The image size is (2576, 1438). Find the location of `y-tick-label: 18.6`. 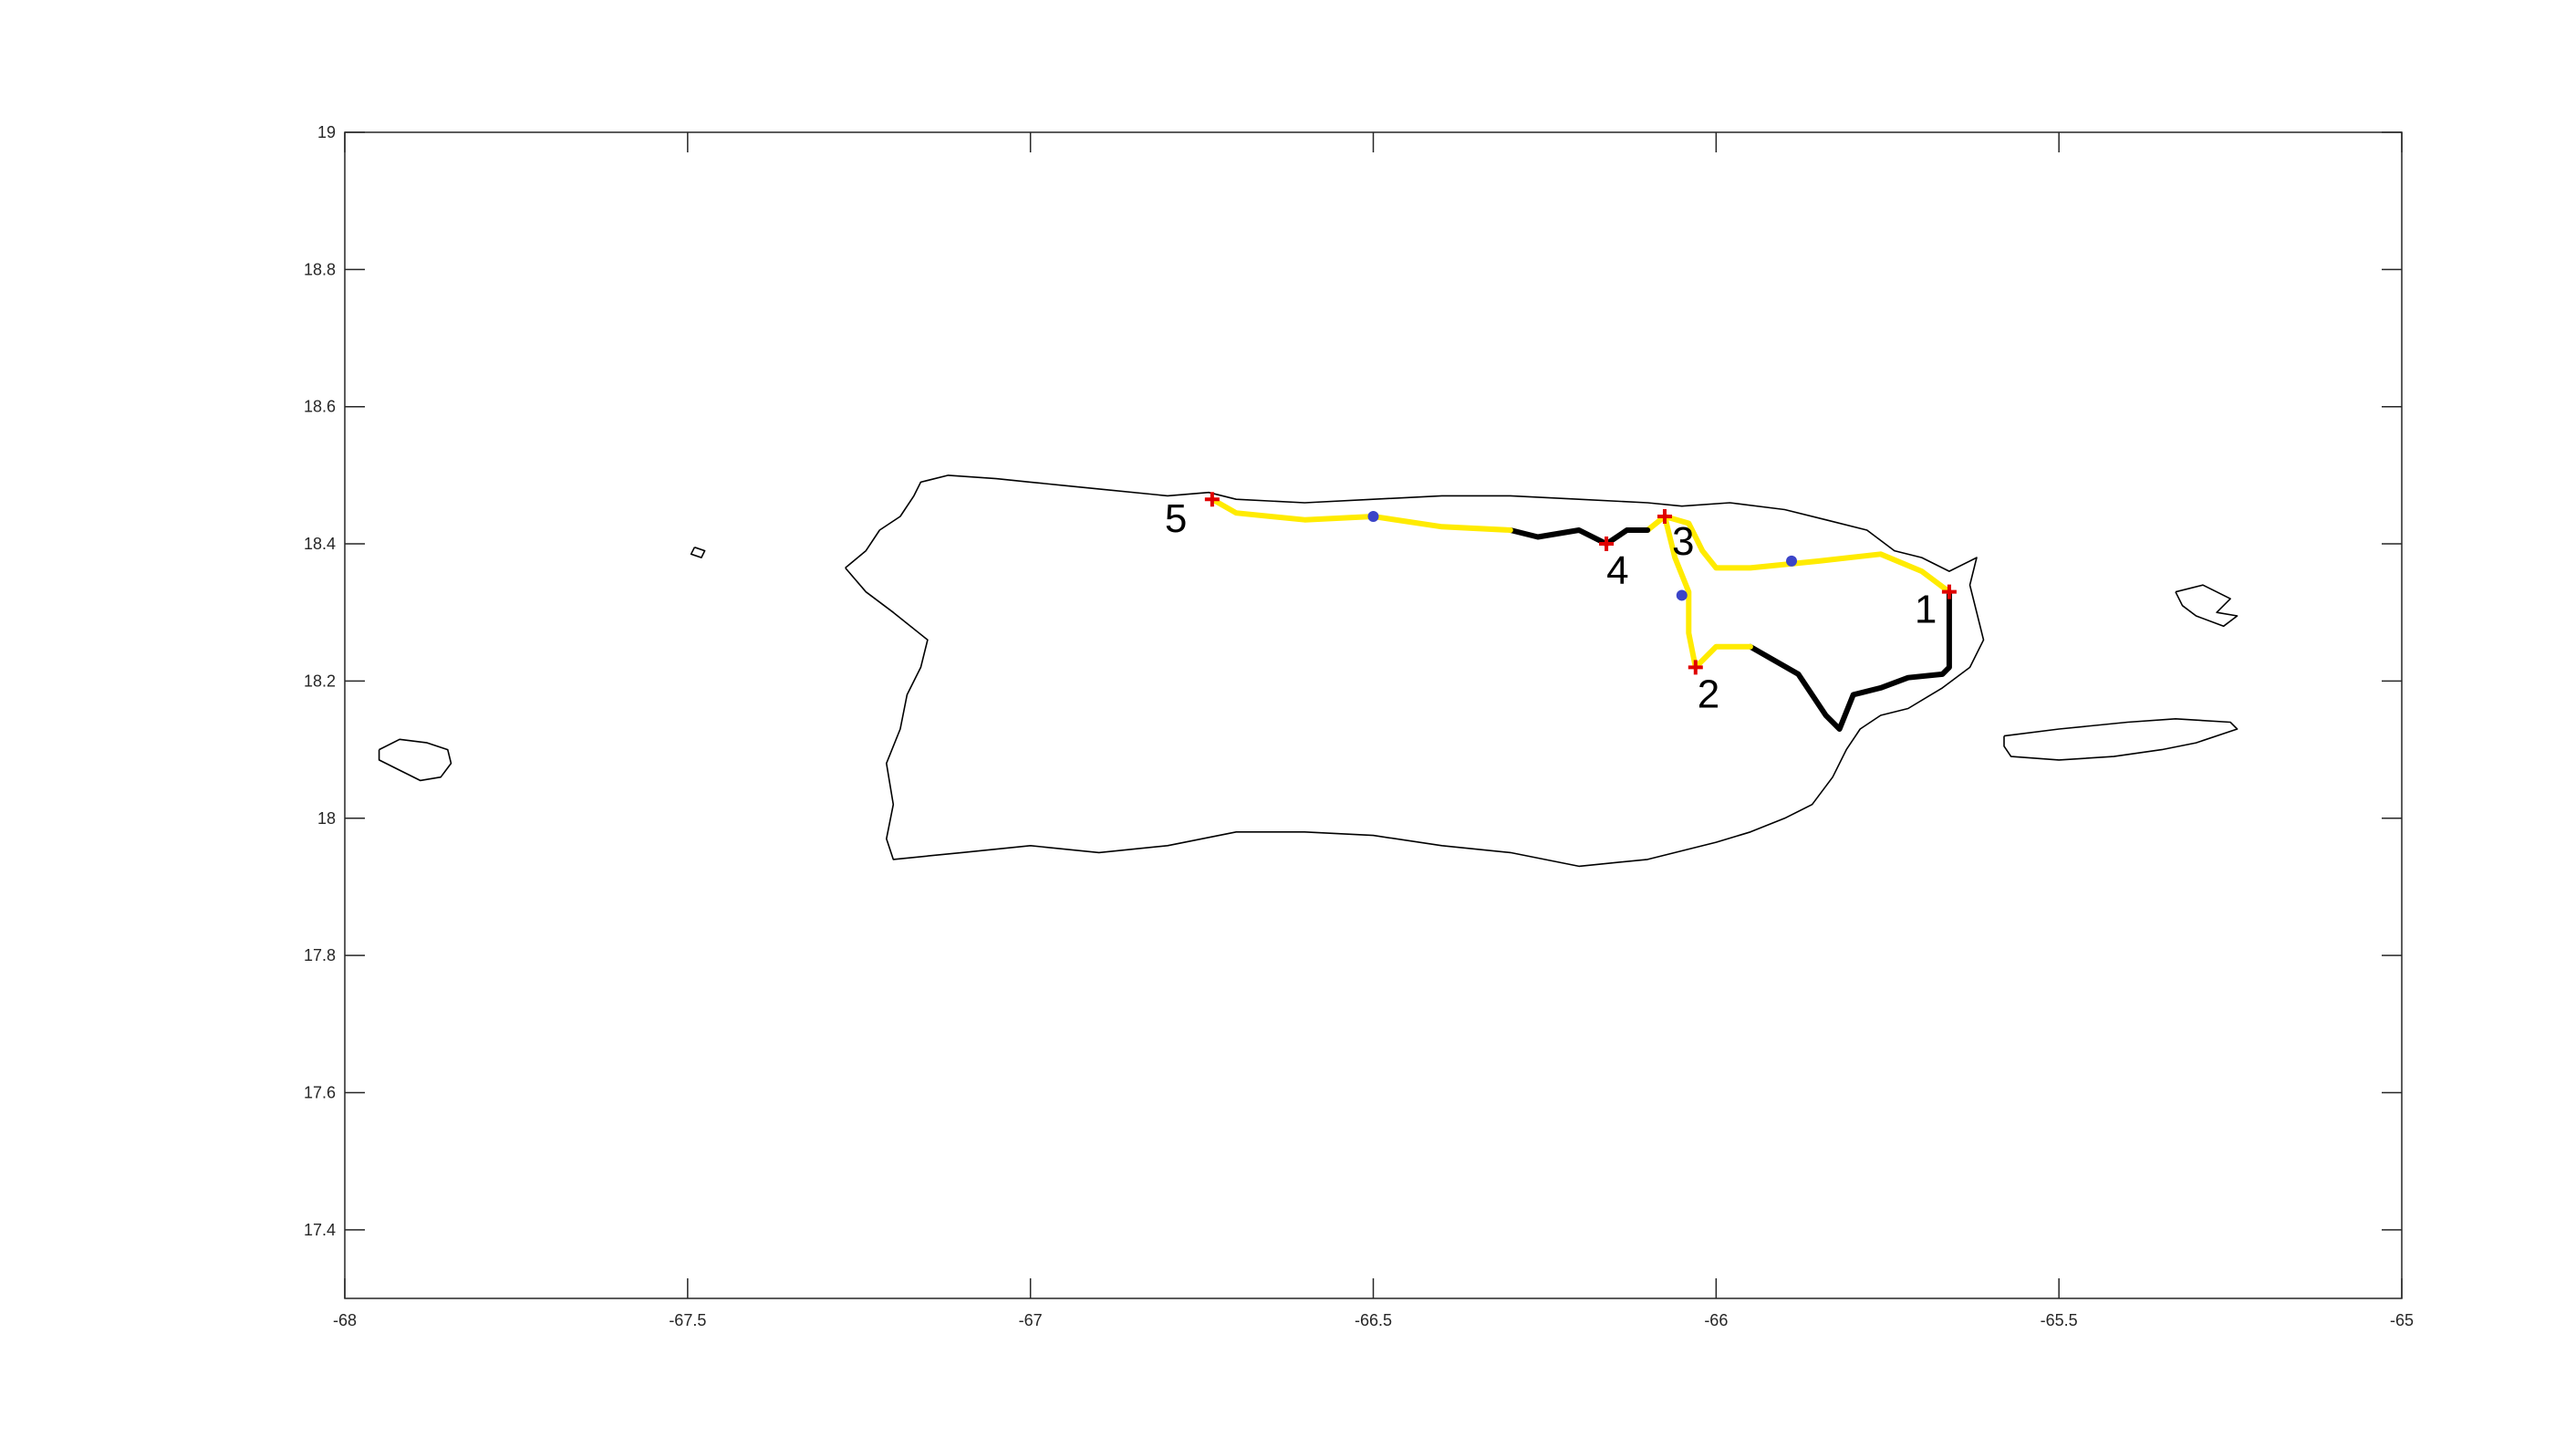

y-tick-label: 18.6 is located at coordinates (320, 407).